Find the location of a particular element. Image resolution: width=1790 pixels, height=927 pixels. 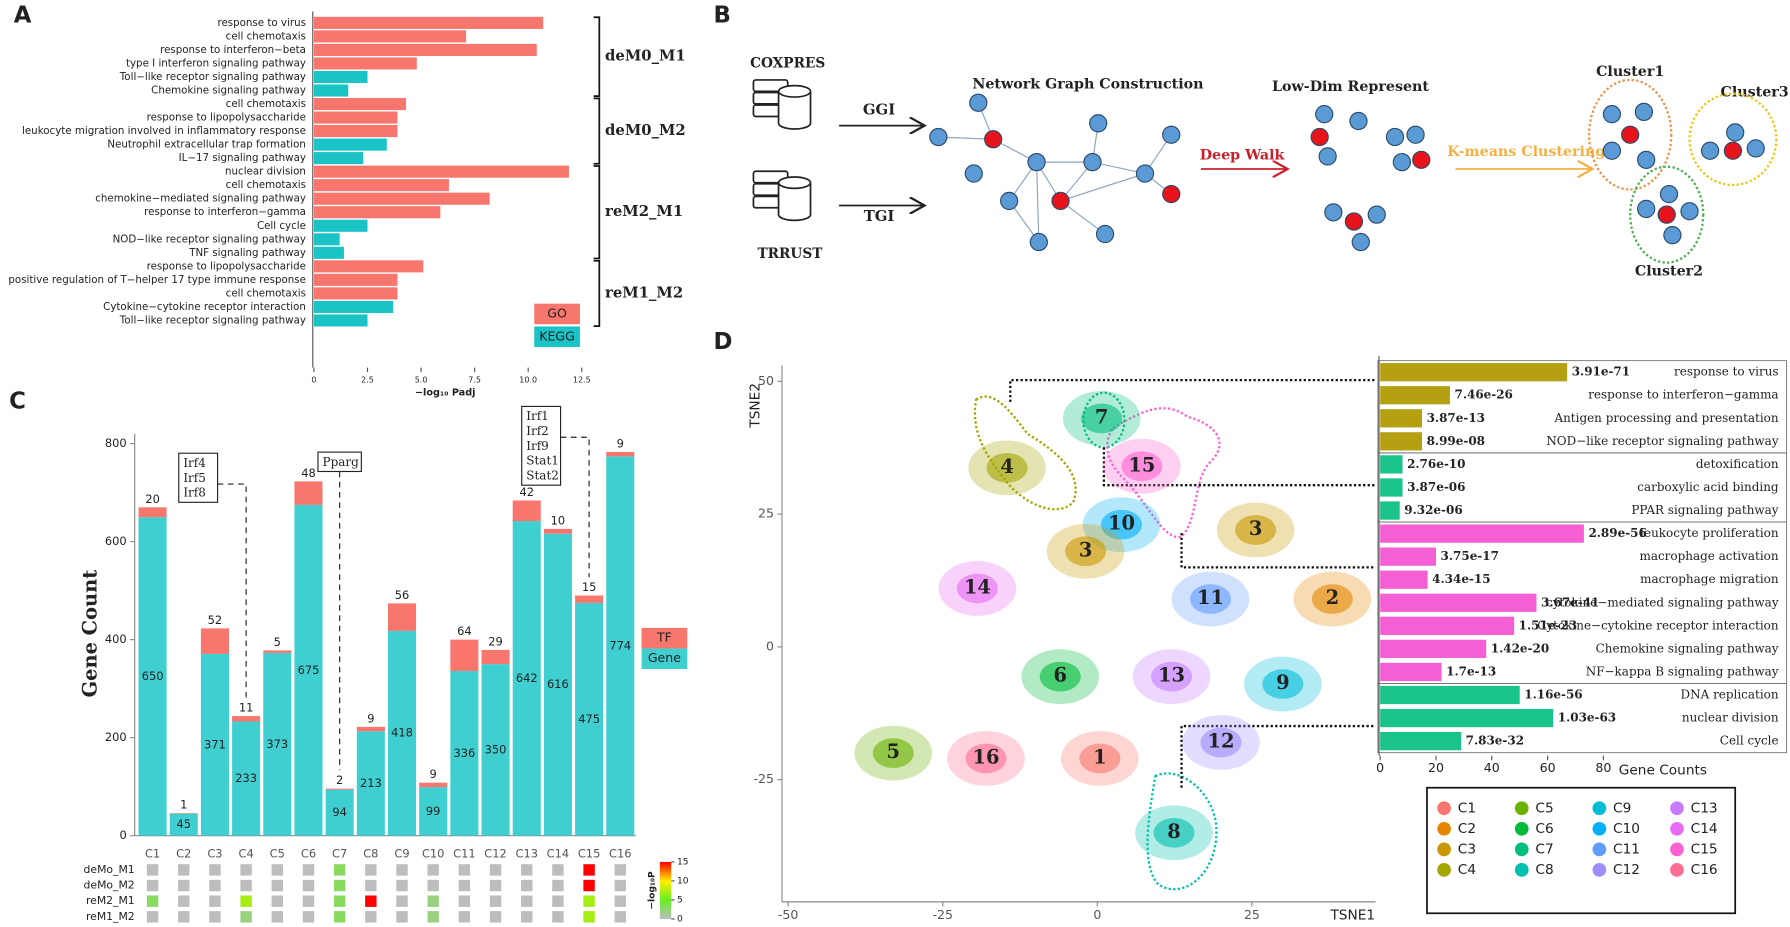

x-tick-label: 25 is located at coordinates (1252, 914).